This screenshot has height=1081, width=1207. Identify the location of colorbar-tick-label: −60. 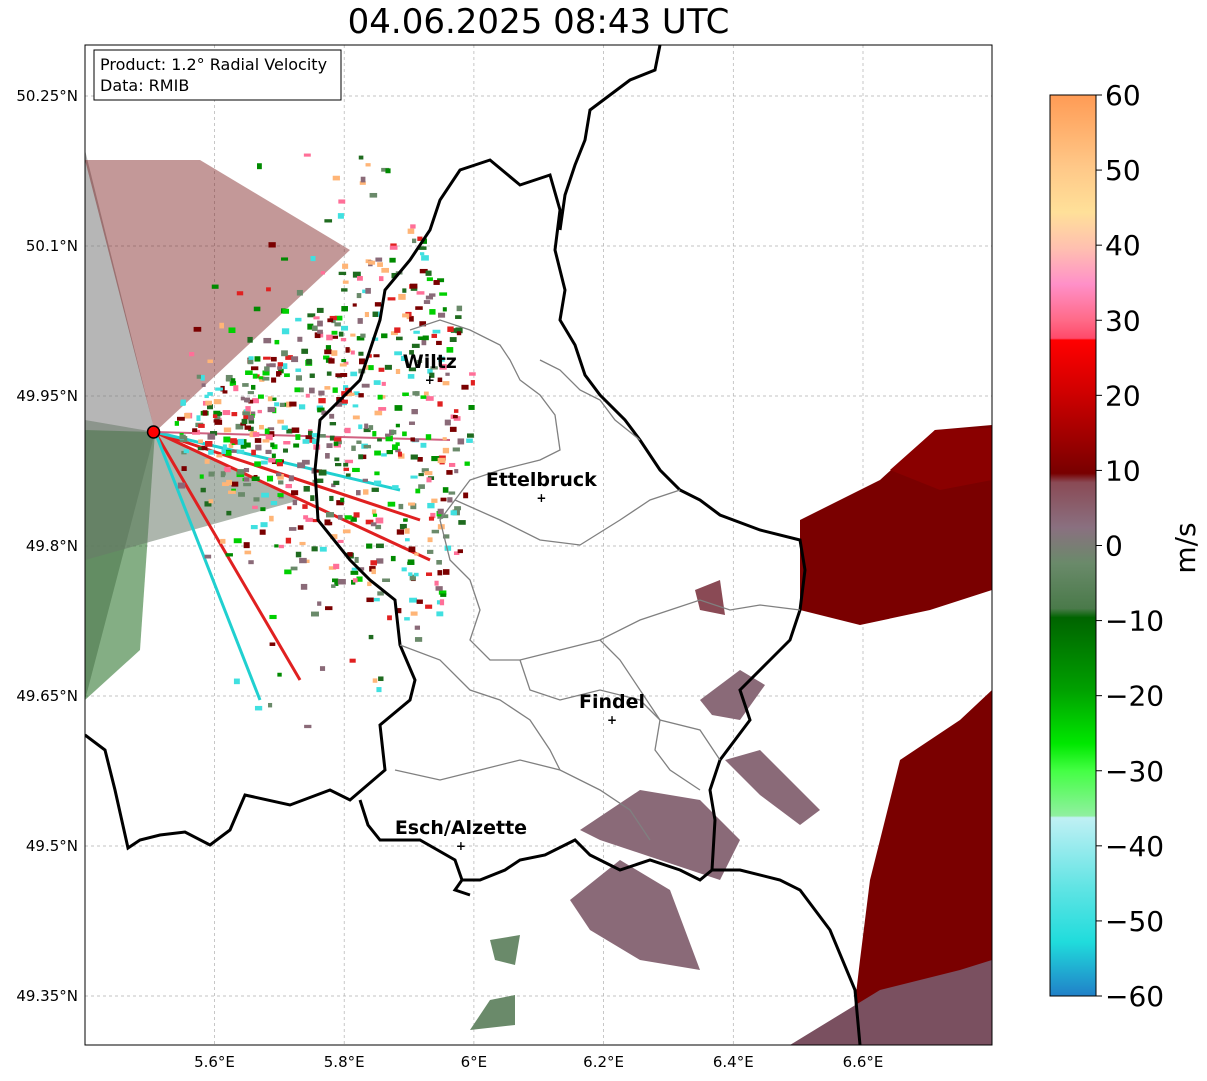
(1134, 996).